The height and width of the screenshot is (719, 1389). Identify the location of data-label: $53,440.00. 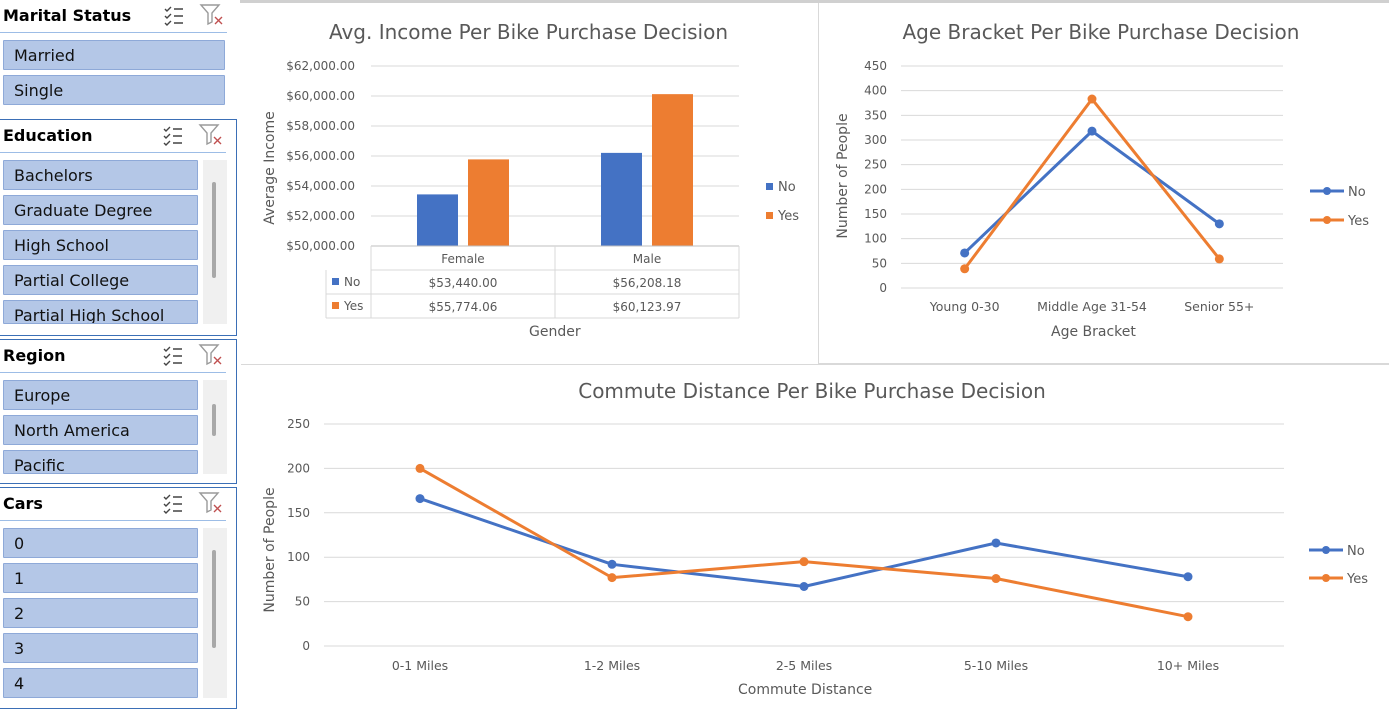
(463, 283).